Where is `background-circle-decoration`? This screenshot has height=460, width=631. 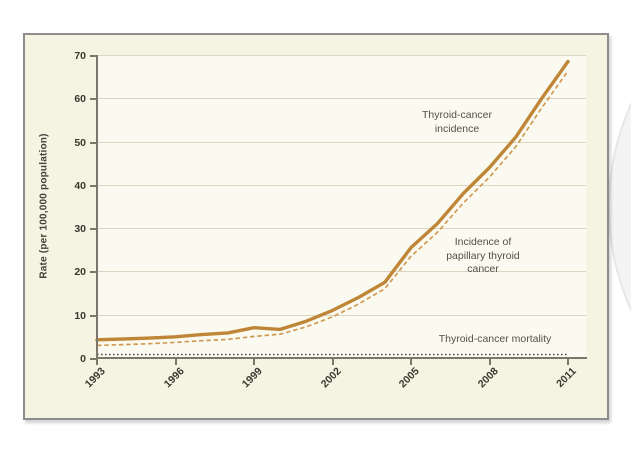 background-circle-decoration is located at coordinates (619, 229).